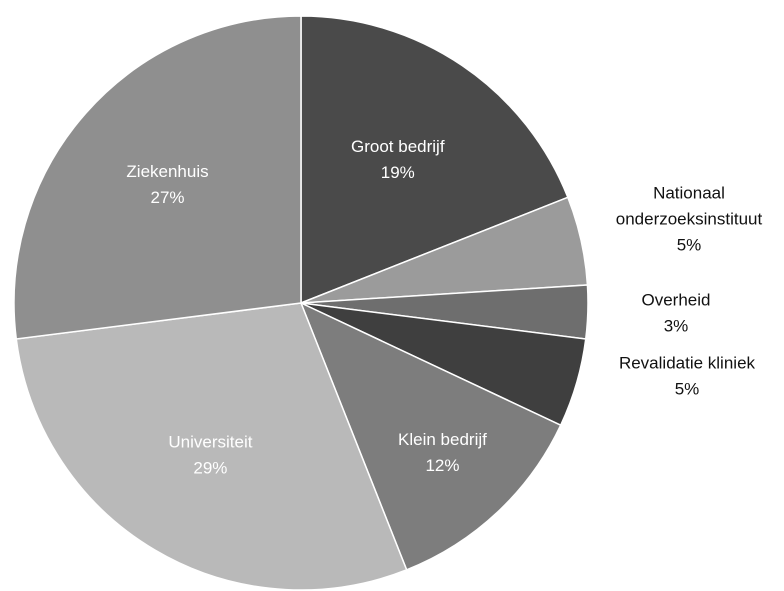  What do you see at coordinates (687, 375) in the screenshot?
I see `slice-label-revalidatie-kliniek: Revalidatie kliniek 5%` at bounding box center [687, 375].